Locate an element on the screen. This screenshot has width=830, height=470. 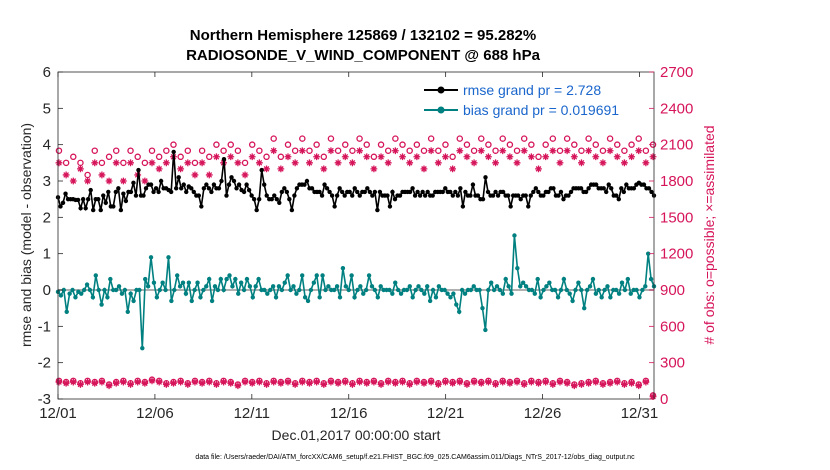
y-axis-right: 0 300 600 900 1200 1500 1800 2100 2400 2700 is located at coordinates (671, 236).